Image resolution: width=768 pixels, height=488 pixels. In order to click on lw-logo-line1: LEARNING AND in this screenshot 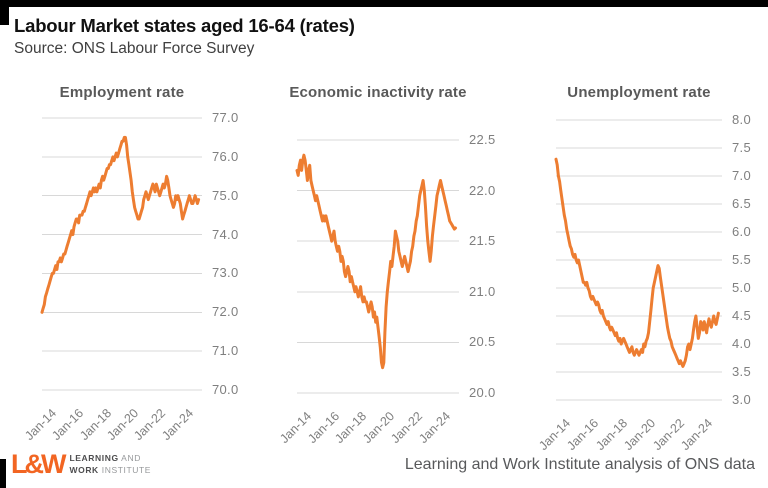, I will do `click(105, 458)`.